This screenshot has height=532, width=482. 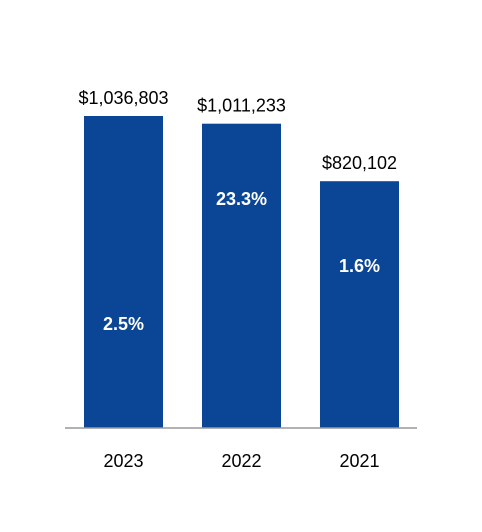 What do you see at coordinates (241, 461) in the screenshot?
I see `x-tick-label: 2022` at bounding box center [241, 461].